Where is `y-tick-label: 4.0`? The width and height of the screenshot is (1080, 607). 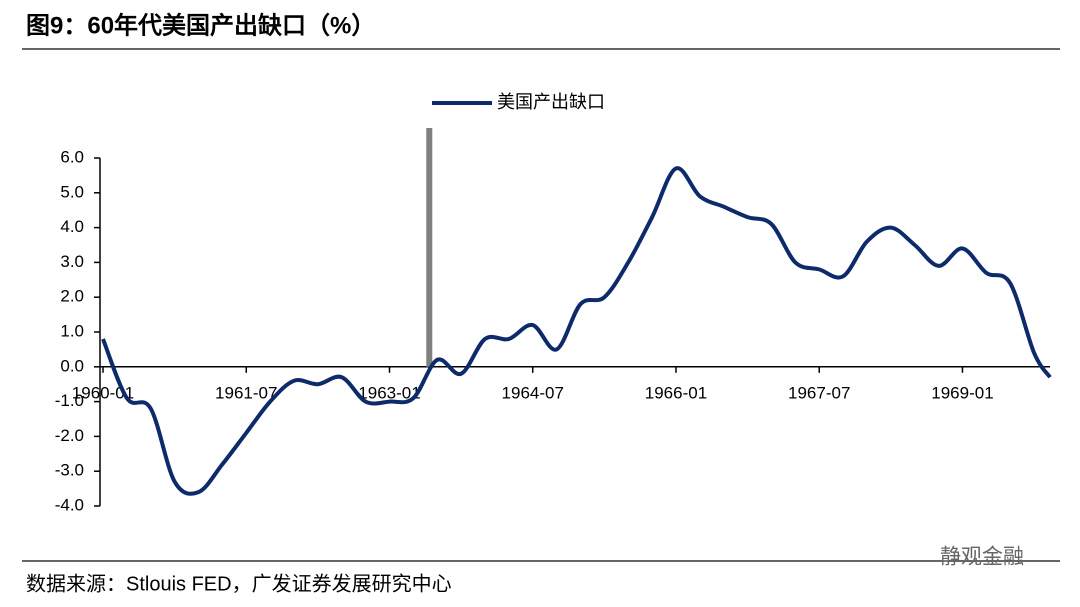
y-tick-label: 4.0 is located at coordinates (72, 226).